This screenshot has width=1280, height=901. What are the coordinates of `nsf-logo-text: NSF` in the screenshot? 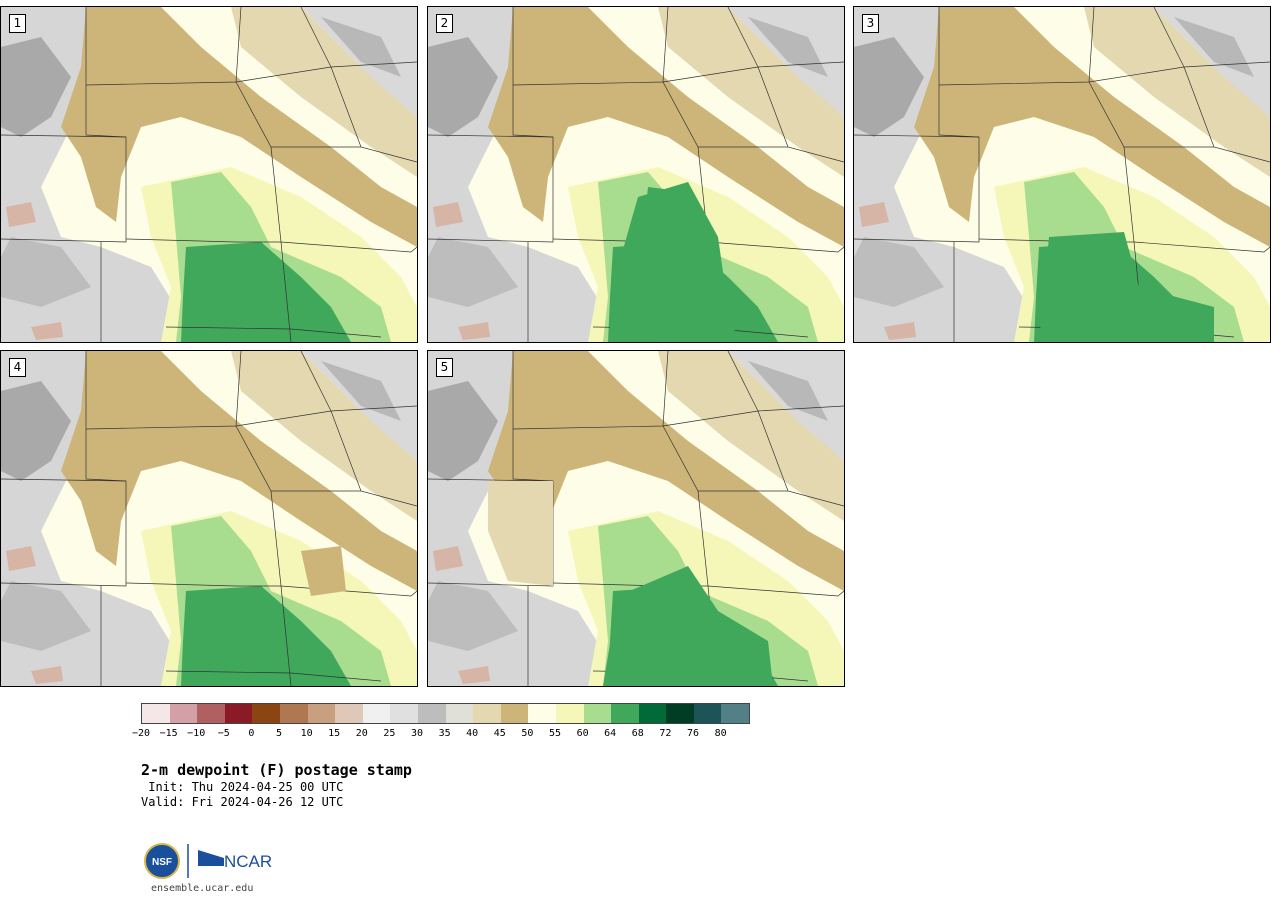 It's located at (162, 862).